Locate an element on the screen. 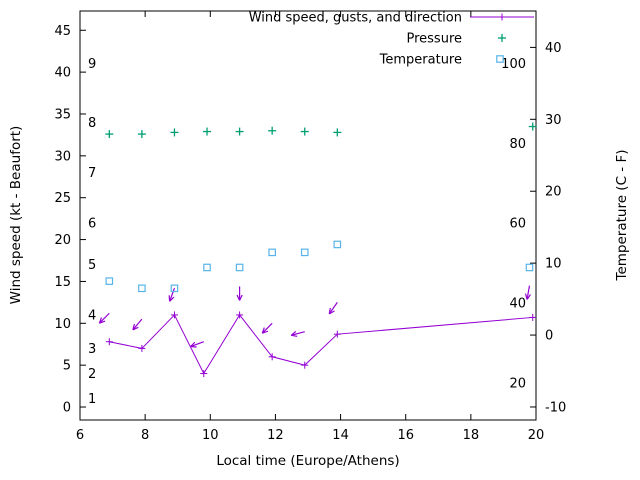 This screenshot has height=480, width=640. svg-text:Wind speed, gusts, and directi: Wind speed, gusts, and direction is located at coordinates (355, 18).